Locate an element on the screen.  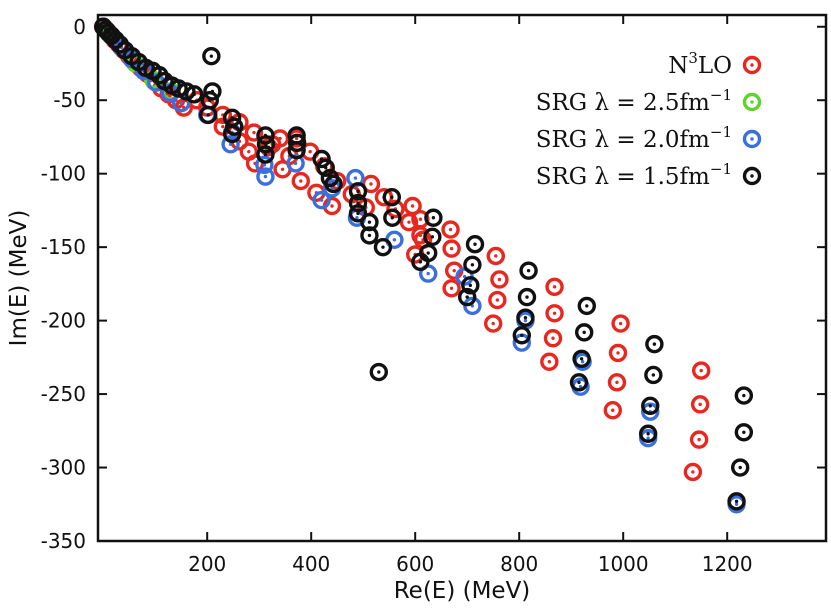
legend-label: SRG λ = 1.5fm−1 is located at coordinates (634, 175).